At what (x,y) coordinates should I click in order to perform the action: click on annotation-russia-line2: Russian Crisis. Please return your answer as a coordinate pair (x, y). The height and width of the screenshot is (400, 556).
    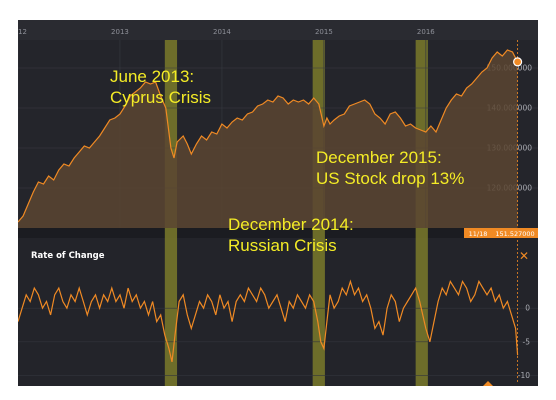
    Looking at the image, I should click on (282, 245).